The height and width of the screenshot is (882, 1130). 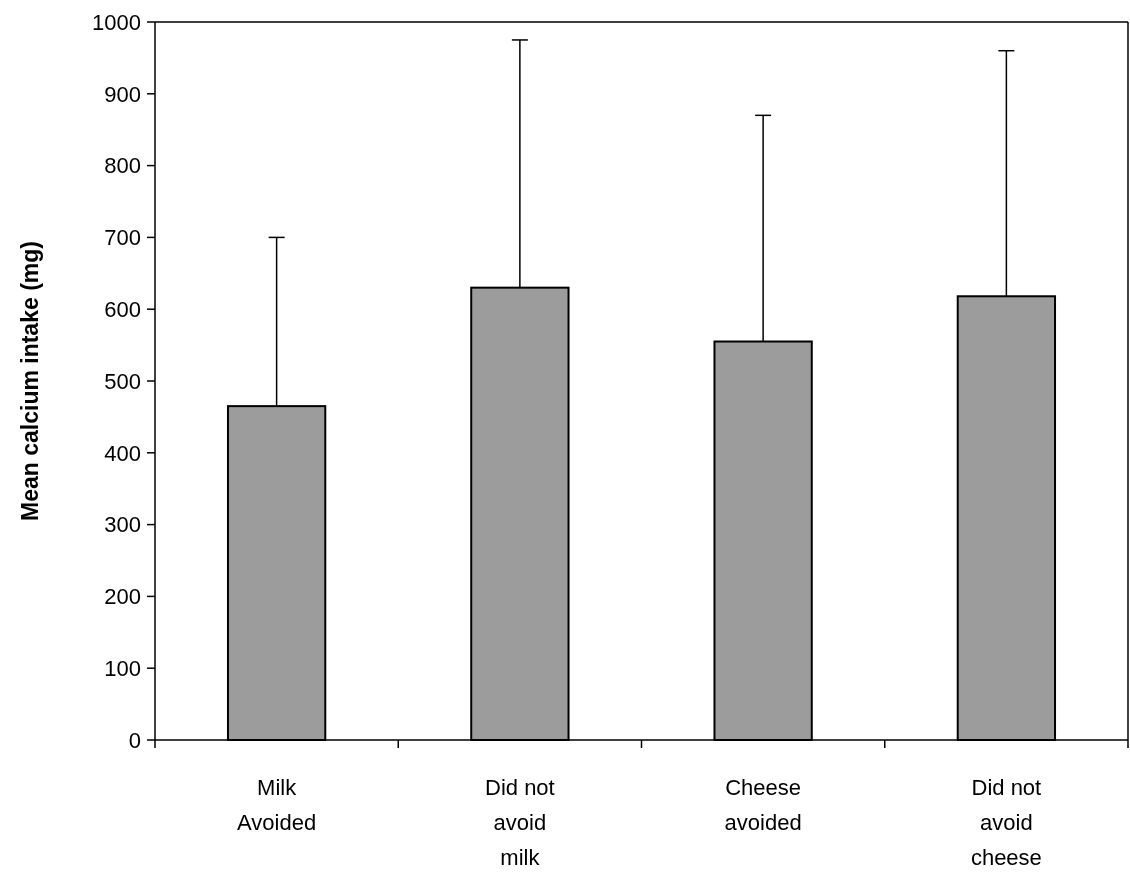 I want to click on x-tick-label: Milk Avoided, so click(x=277, y=805).